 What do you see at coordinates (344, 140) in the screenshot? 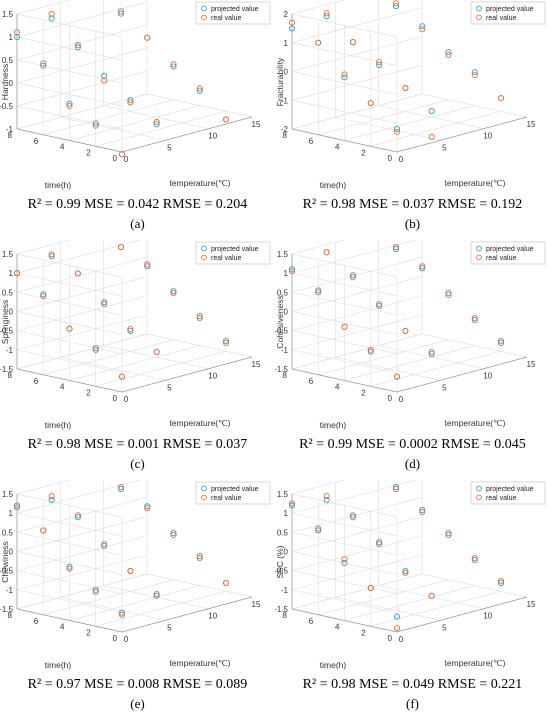
I see `y-axis-line` at bounding box center [344, 140].